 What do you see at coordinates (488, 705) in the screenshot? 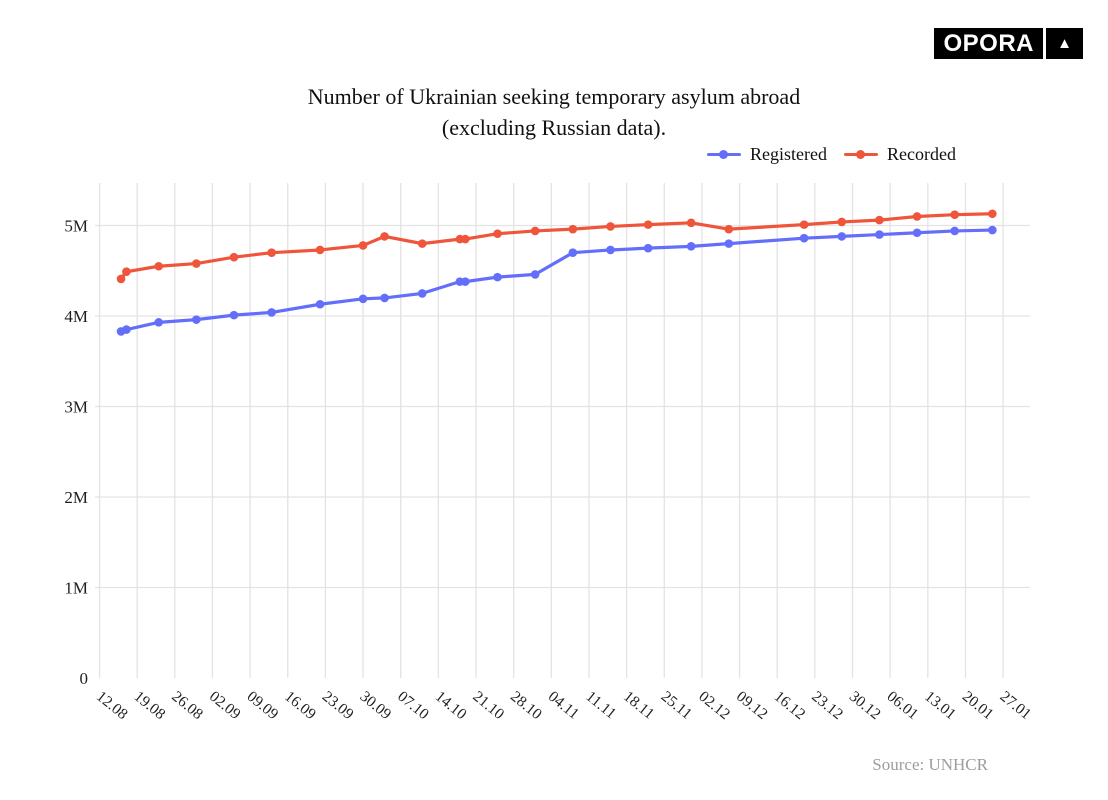
I see `x-tick-label: 21.10` at bounding box center [488, 705].